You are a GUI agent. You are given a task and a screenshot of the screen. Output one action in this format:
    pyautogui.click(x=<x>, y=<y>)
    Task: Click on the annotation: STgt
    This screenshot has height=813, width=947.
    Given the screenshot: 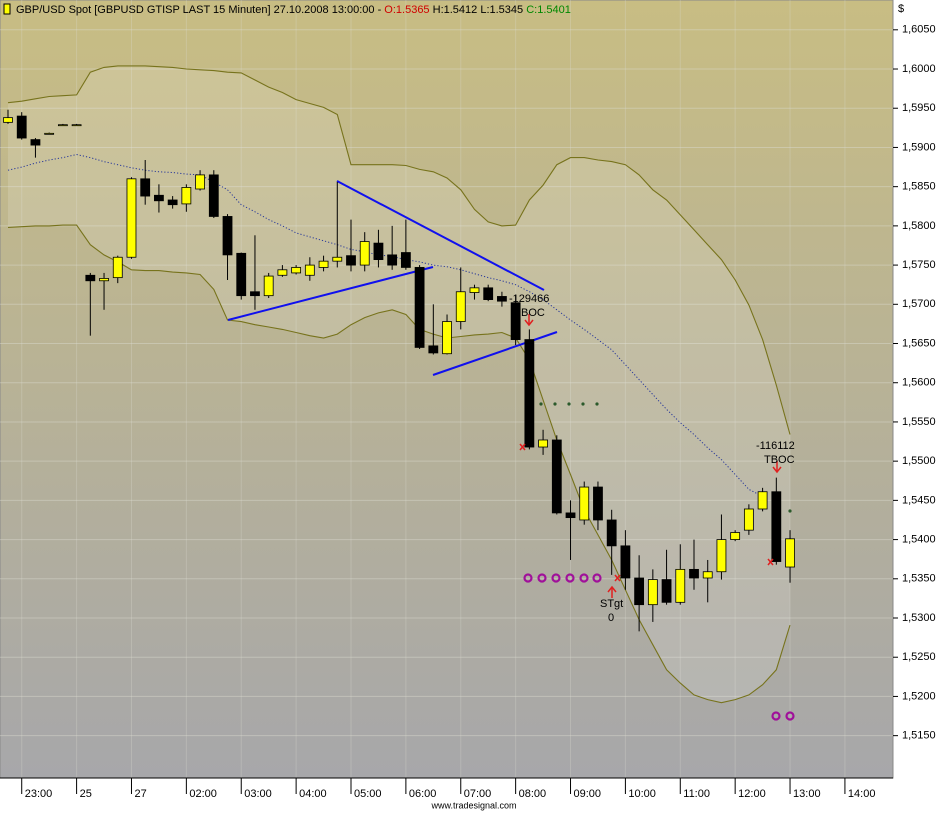 What is the action you would take?
    pyautogui.click(x=611, y=604)
    